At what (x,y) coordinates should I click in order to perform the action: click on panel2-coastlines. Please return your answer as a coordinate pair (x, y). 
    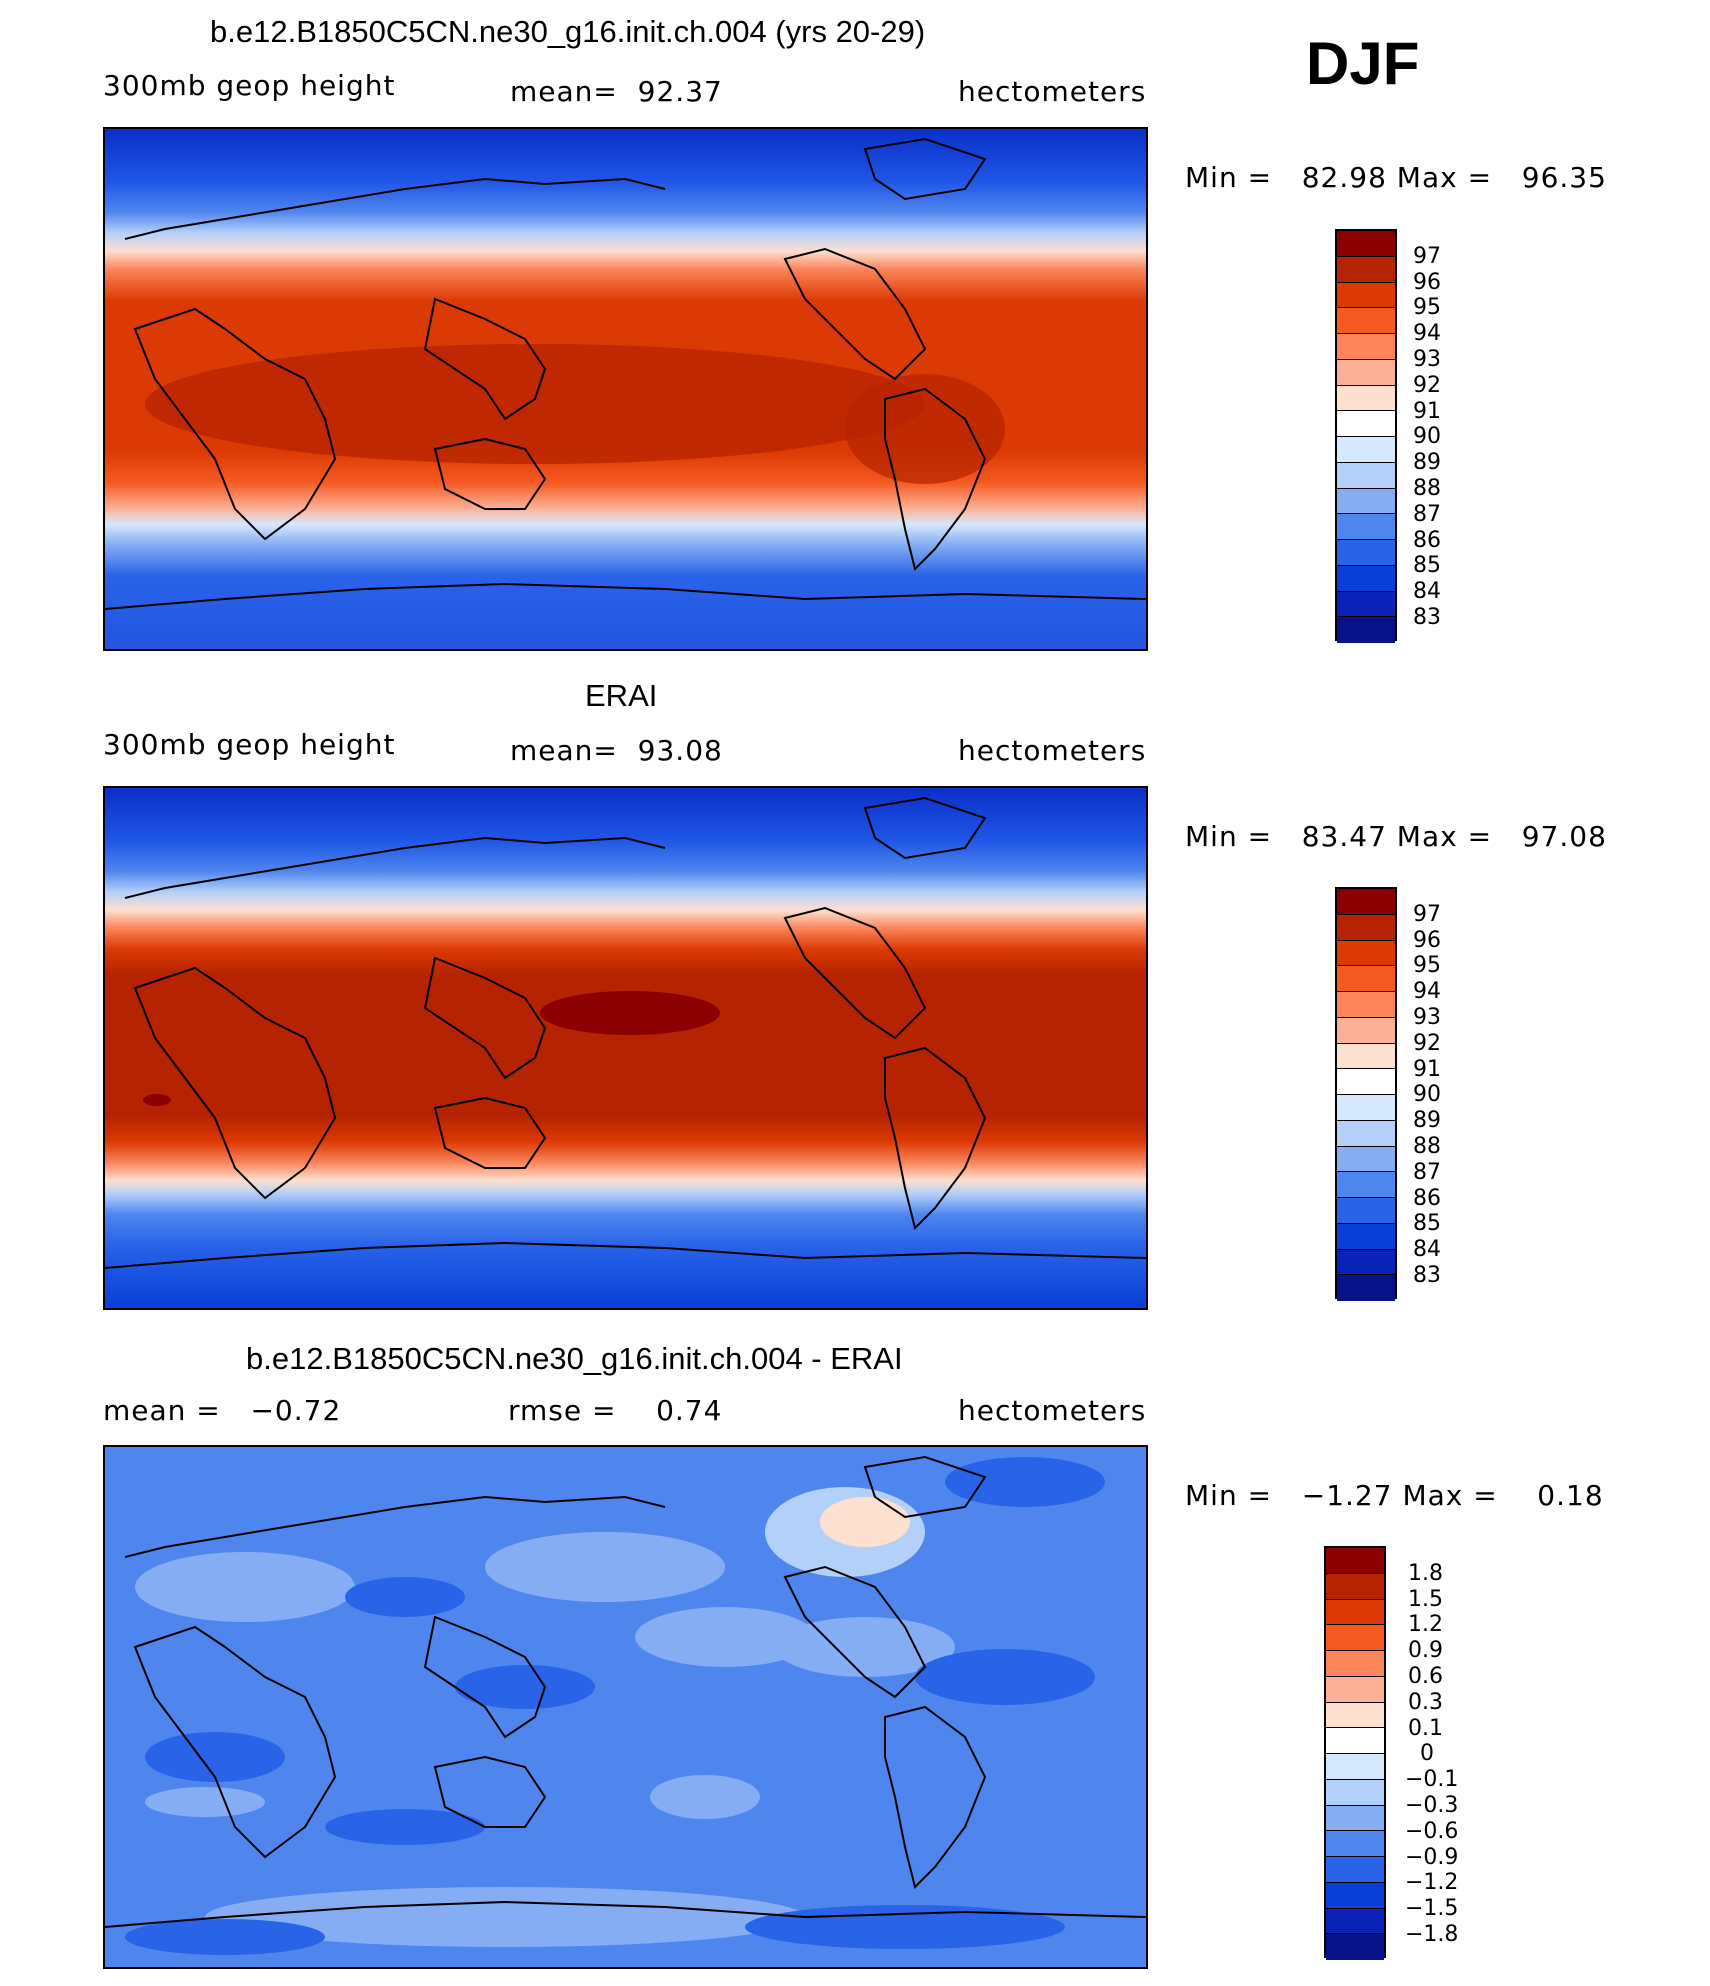
    Looking at the image, I should click on (625, 1032).